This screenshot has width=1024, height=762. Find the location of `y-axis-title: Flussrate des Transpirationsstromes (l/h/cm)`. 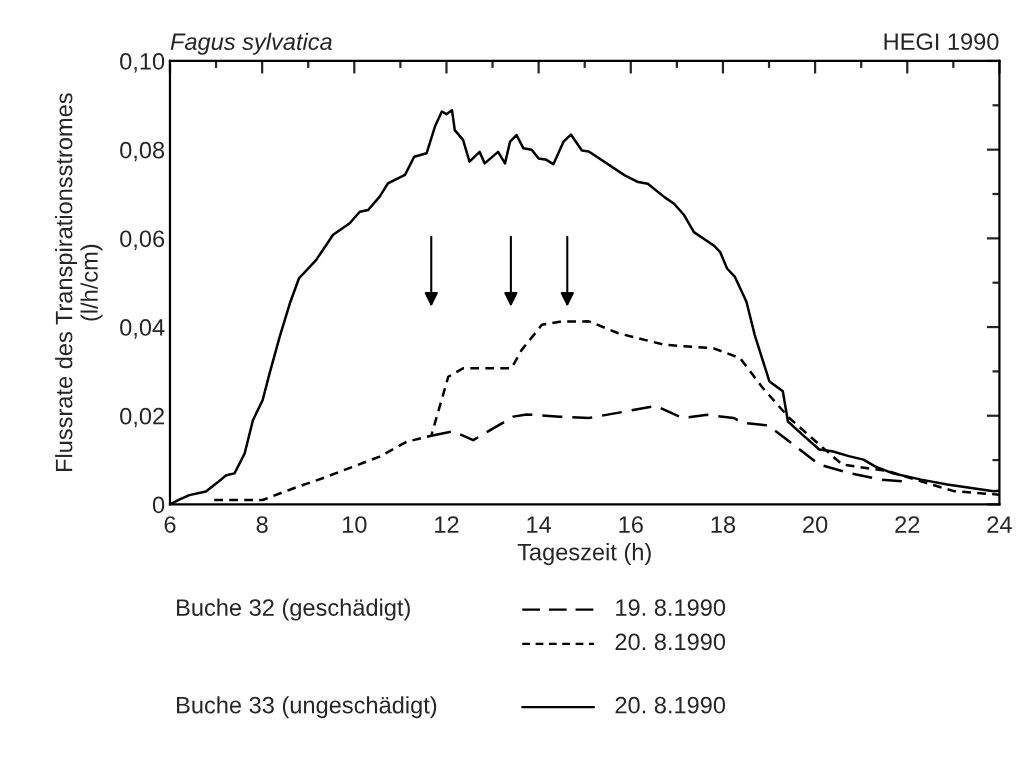

y-axis-title: Flussrate des Transpirationsstromes (l/h/cm) is located at coordinates (79, 282).